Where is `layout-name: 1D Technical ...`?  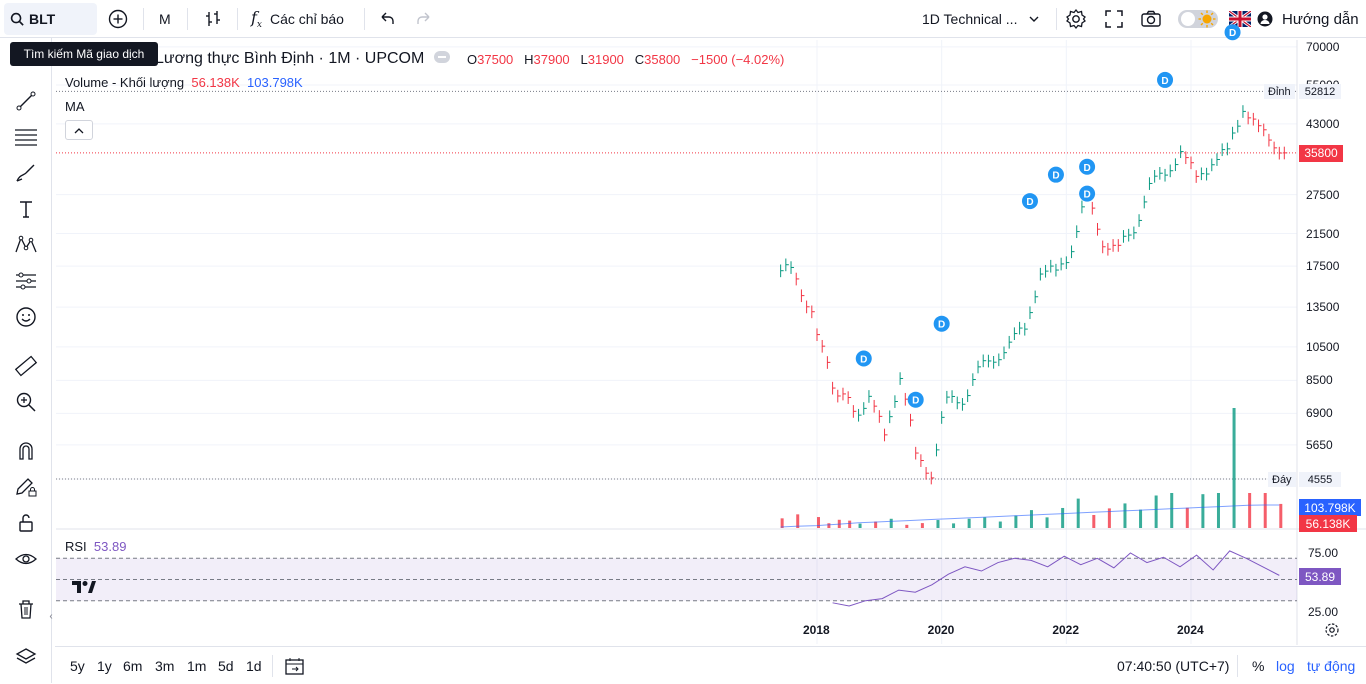 layout-name: 1D Technical ... is located at coordinates (970, 19).